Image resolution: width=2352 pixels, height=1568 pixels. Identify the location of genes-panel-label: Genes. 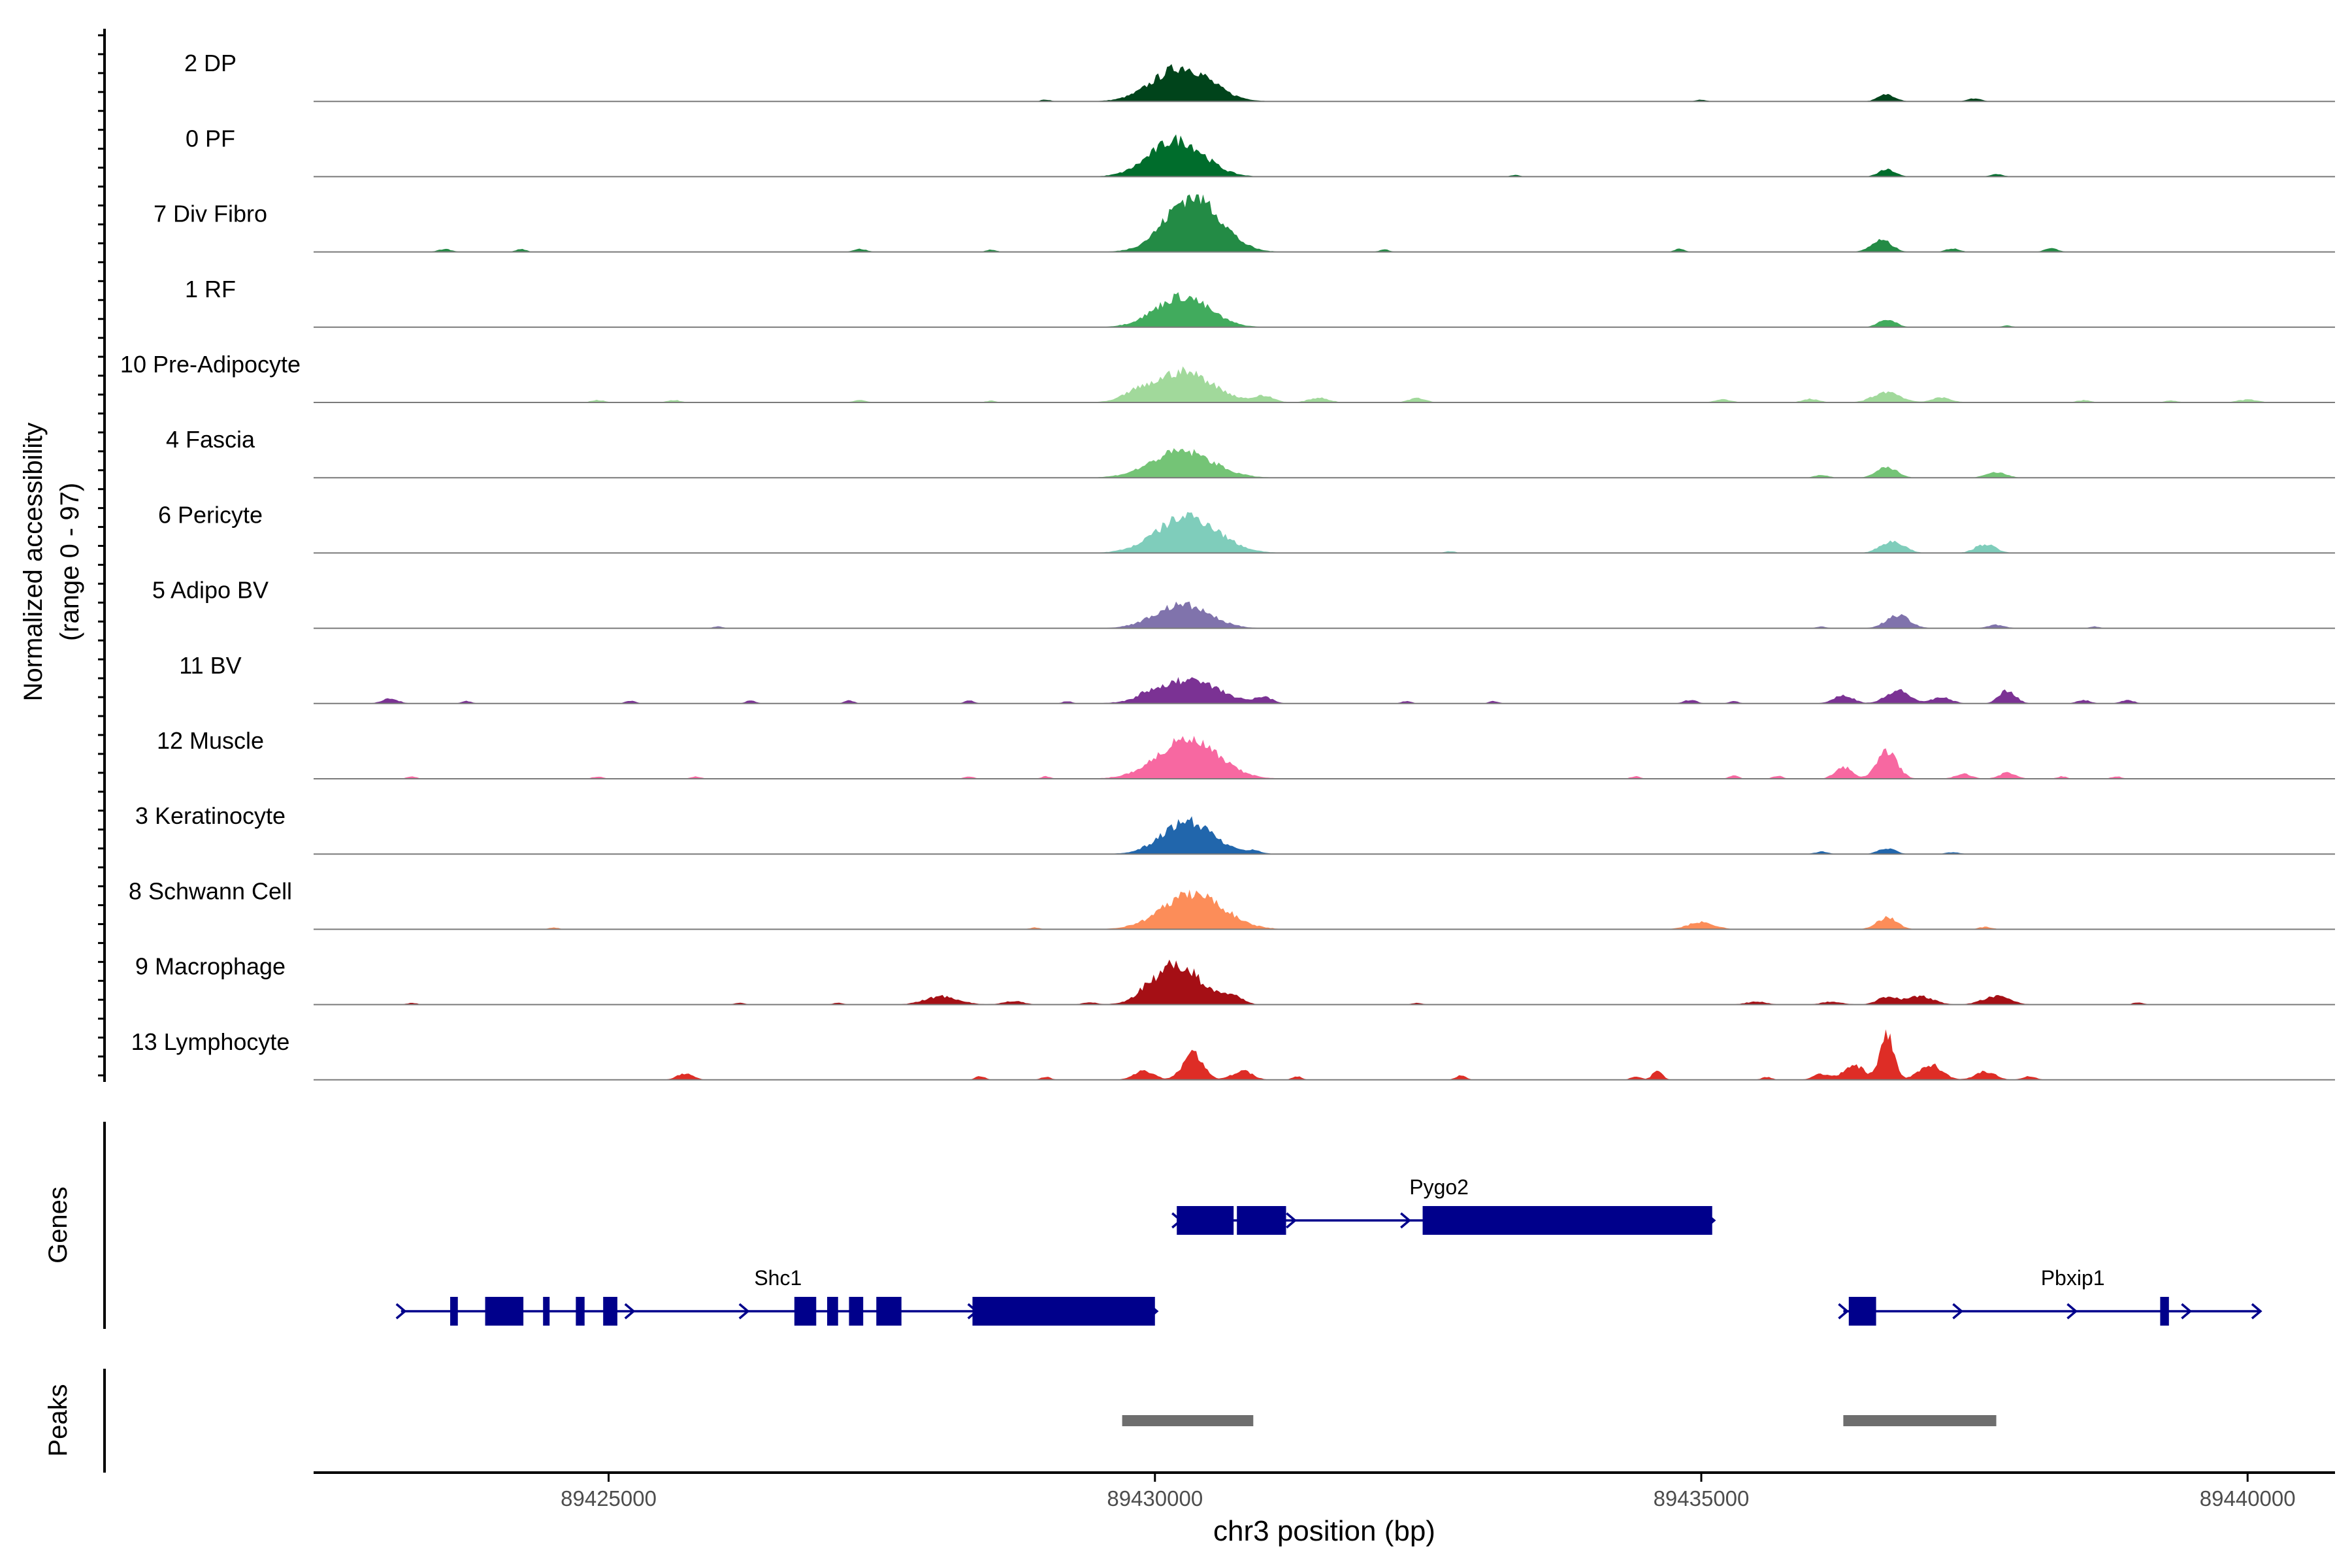
(58, 1225).